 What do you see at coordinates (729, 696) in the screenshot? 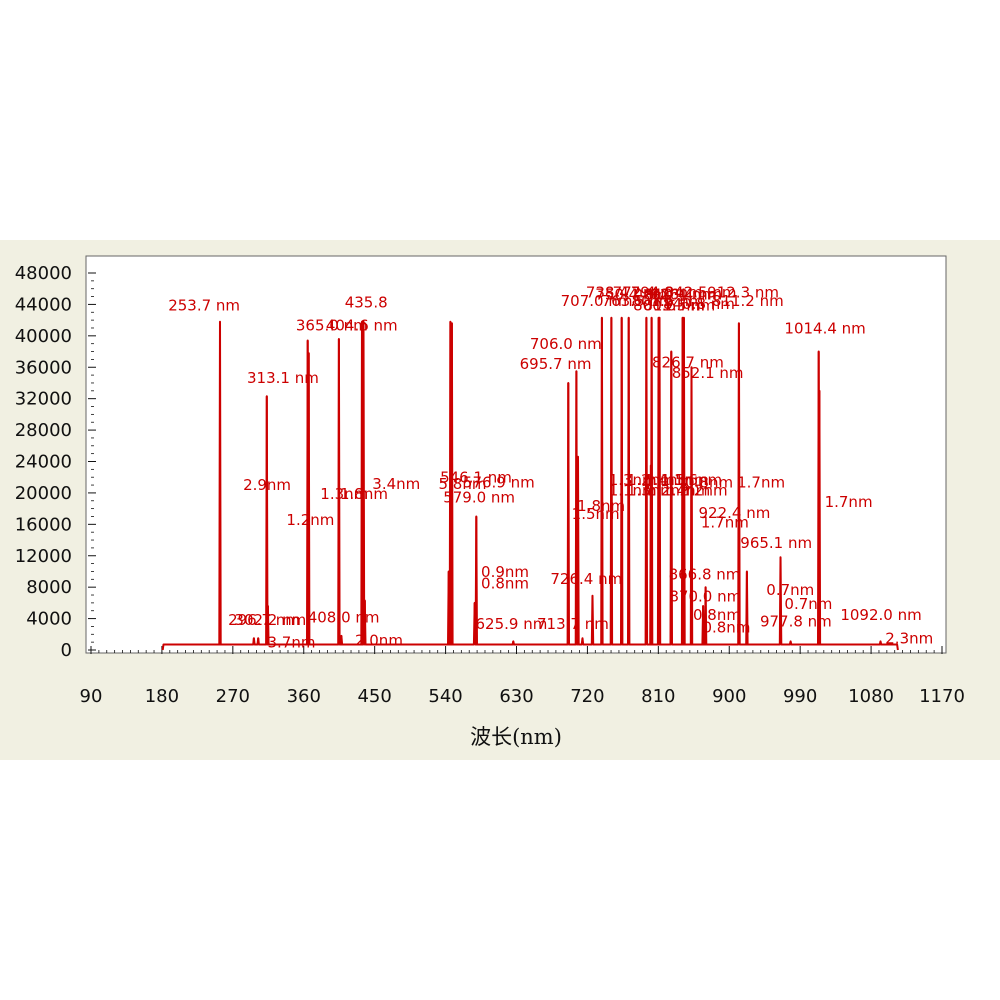
I see `x-tick-label: 900` at bounding box center [729, 696].